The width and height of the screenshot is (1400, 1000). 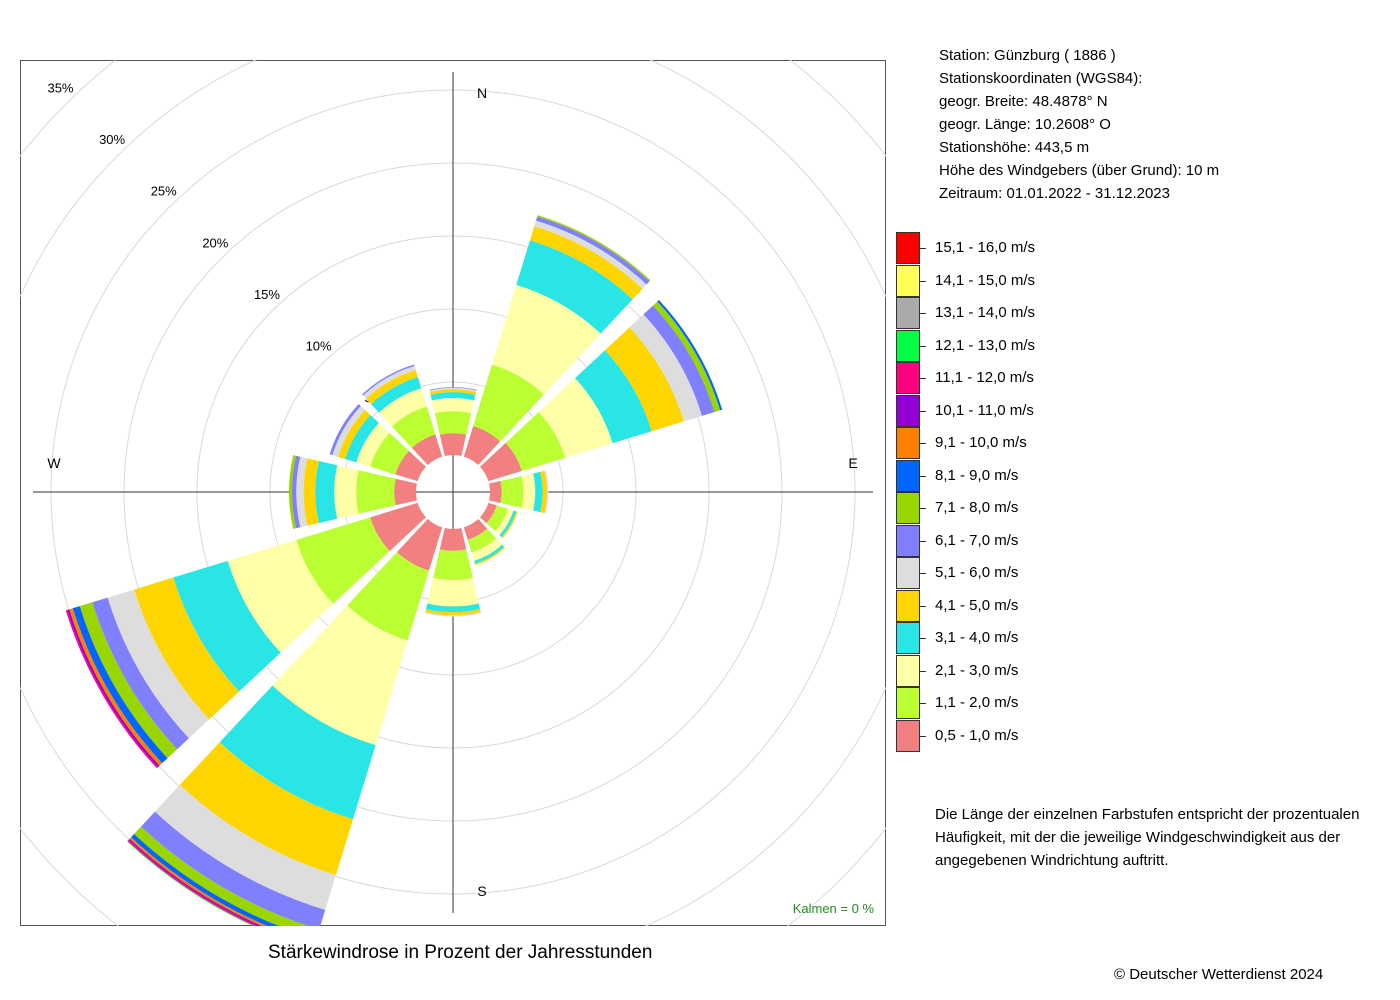 What do you see at coordinates (977, 735) in the screenshot?
I see `legend-label: 0,5 - 1,0 m/s` at bounding box center [977, 735].